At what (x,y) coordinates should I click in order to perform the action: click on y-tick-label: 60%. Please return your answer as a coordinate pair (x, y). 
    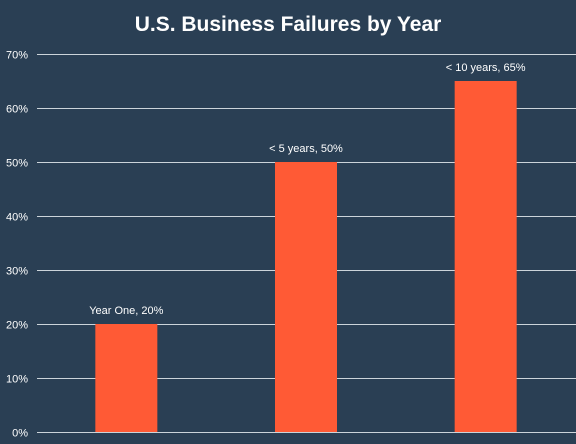
    Looking at the image, I should click on (17, 110).